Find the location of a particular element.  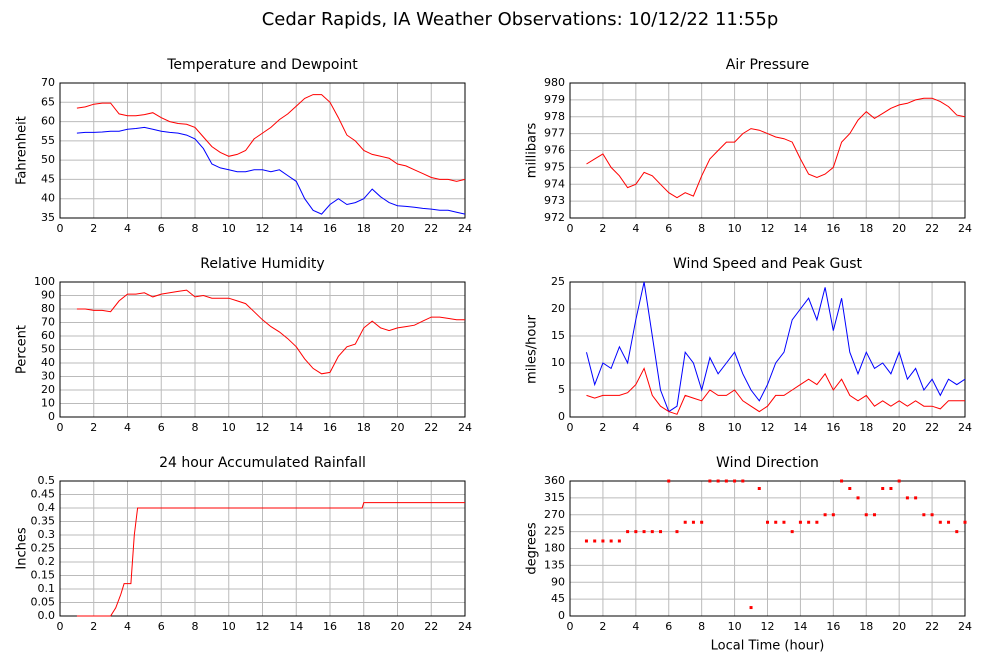

y-axis-label: Fahrenheit is located at coordinates (22, 150).